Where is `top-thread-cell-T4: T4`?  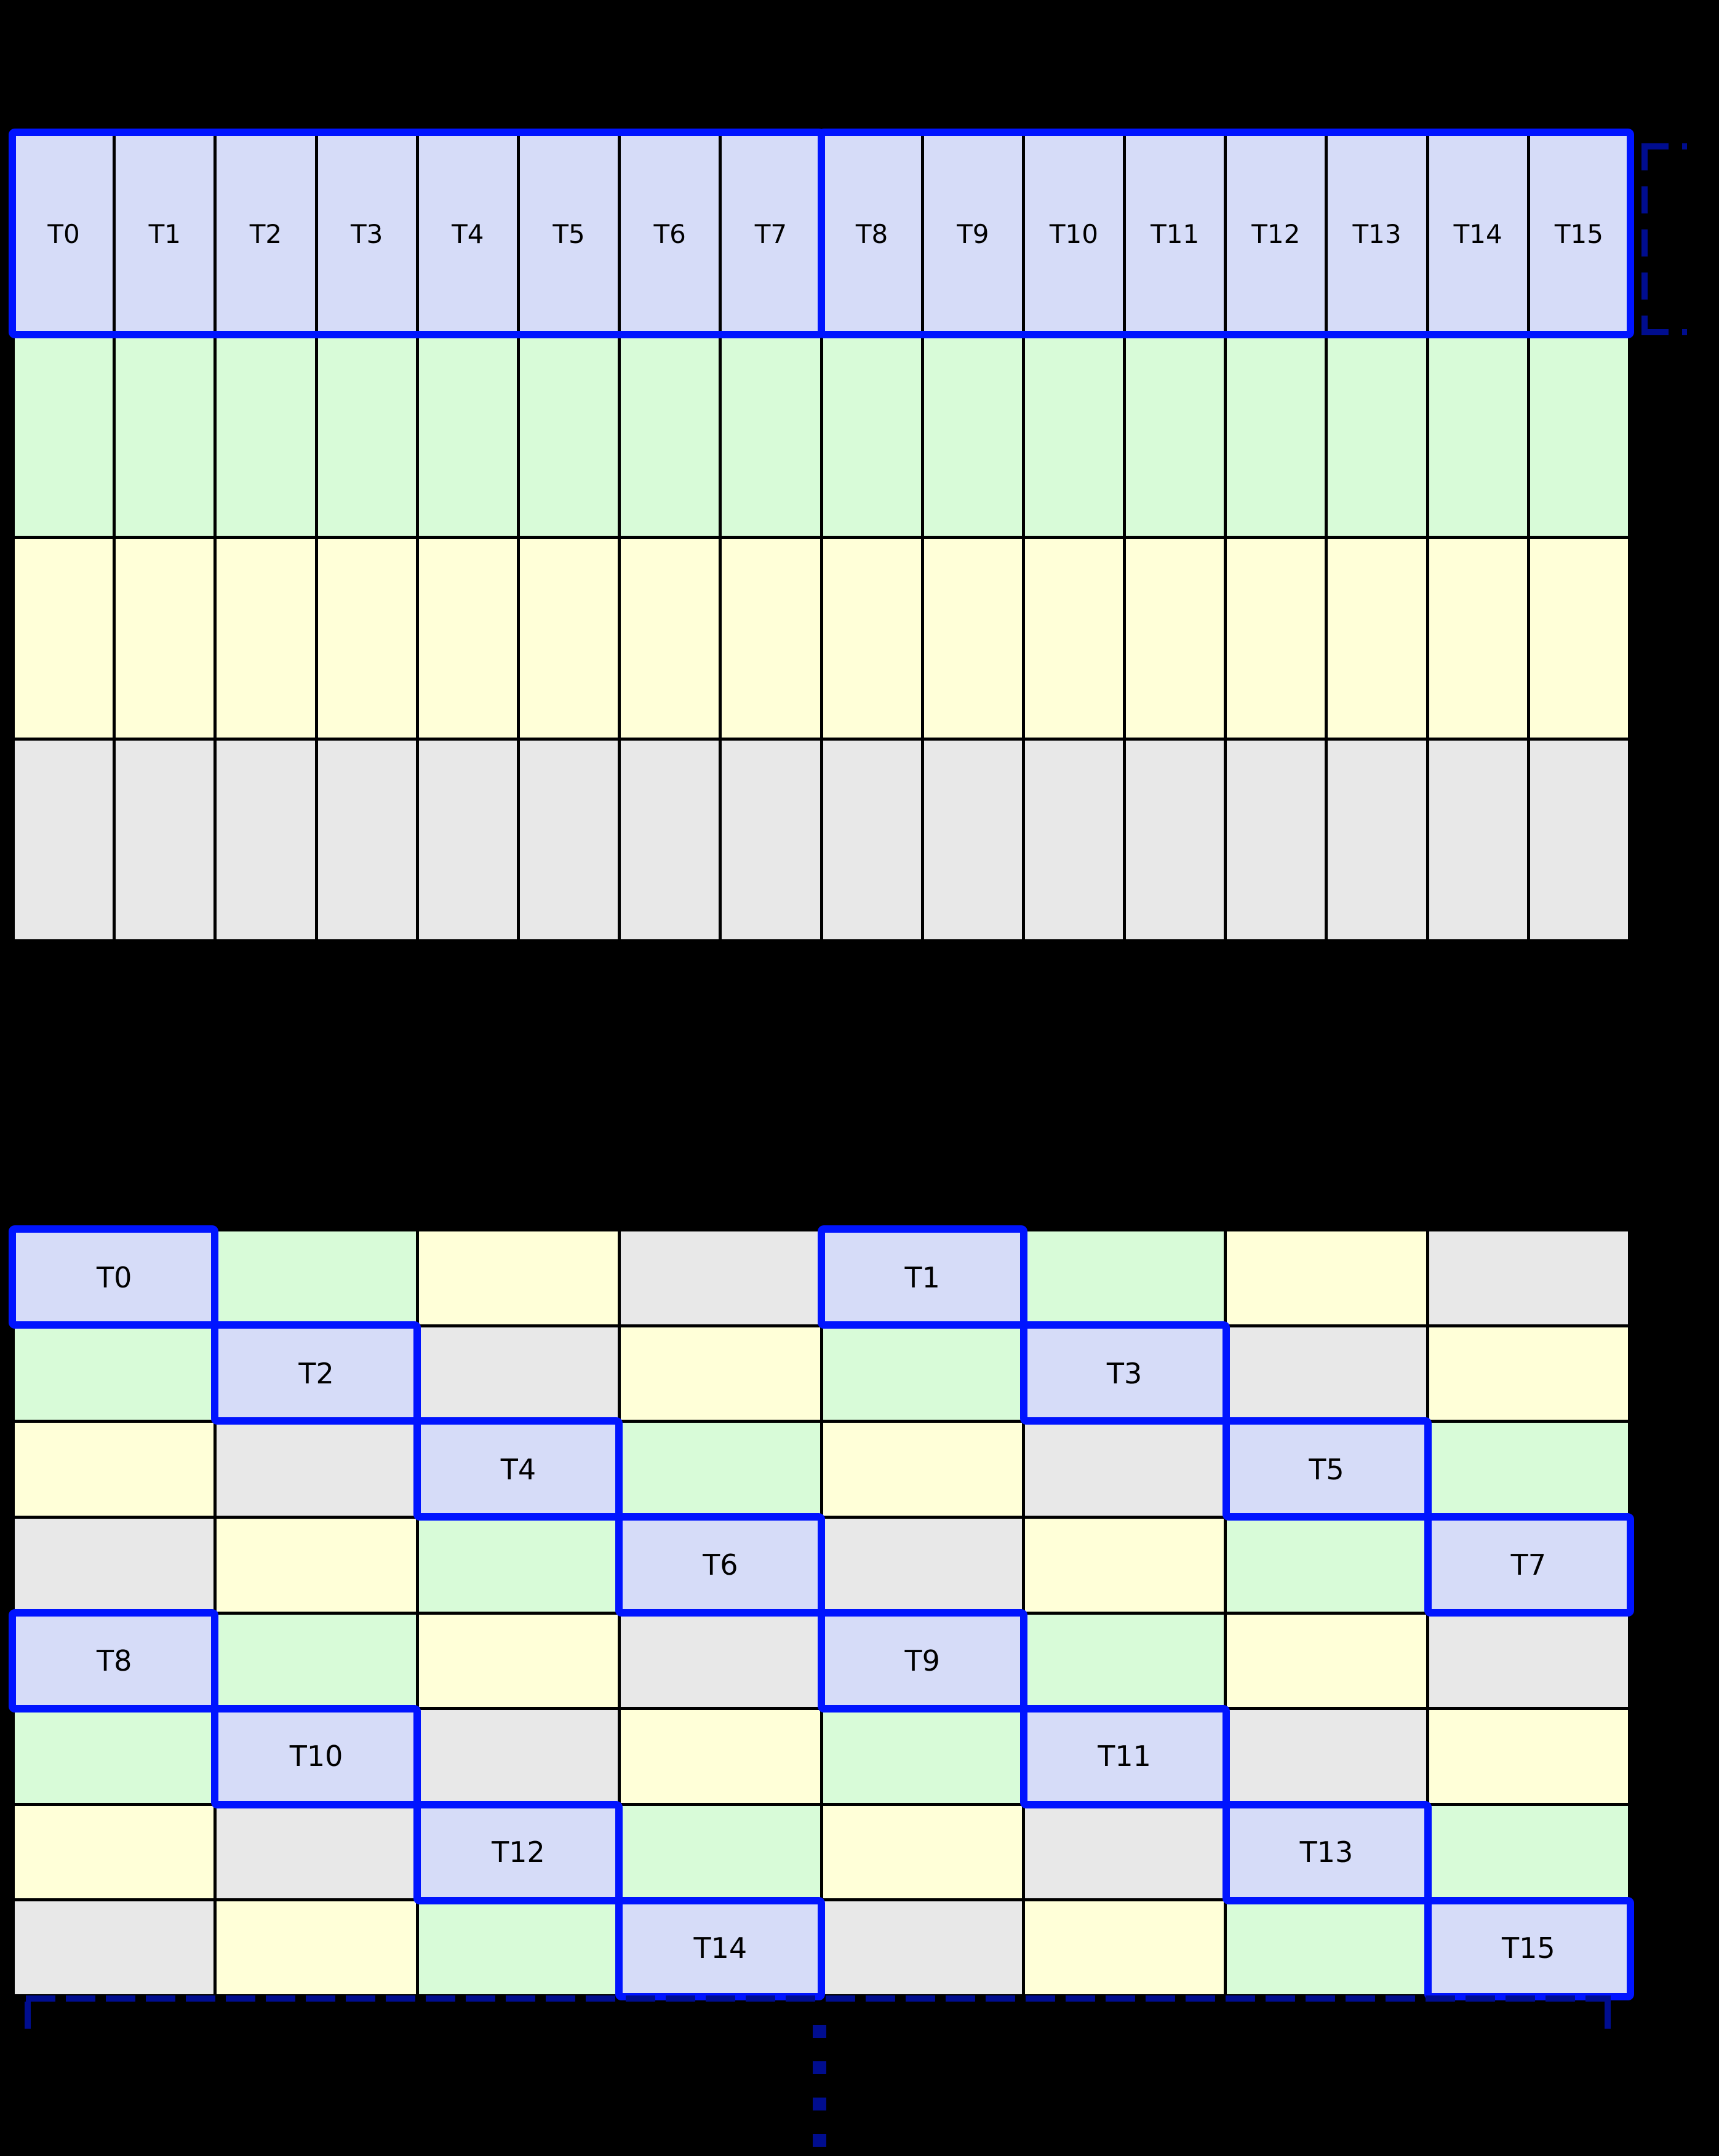 top-thread-cell-T4: T4 is located at coordinates (468, 234).